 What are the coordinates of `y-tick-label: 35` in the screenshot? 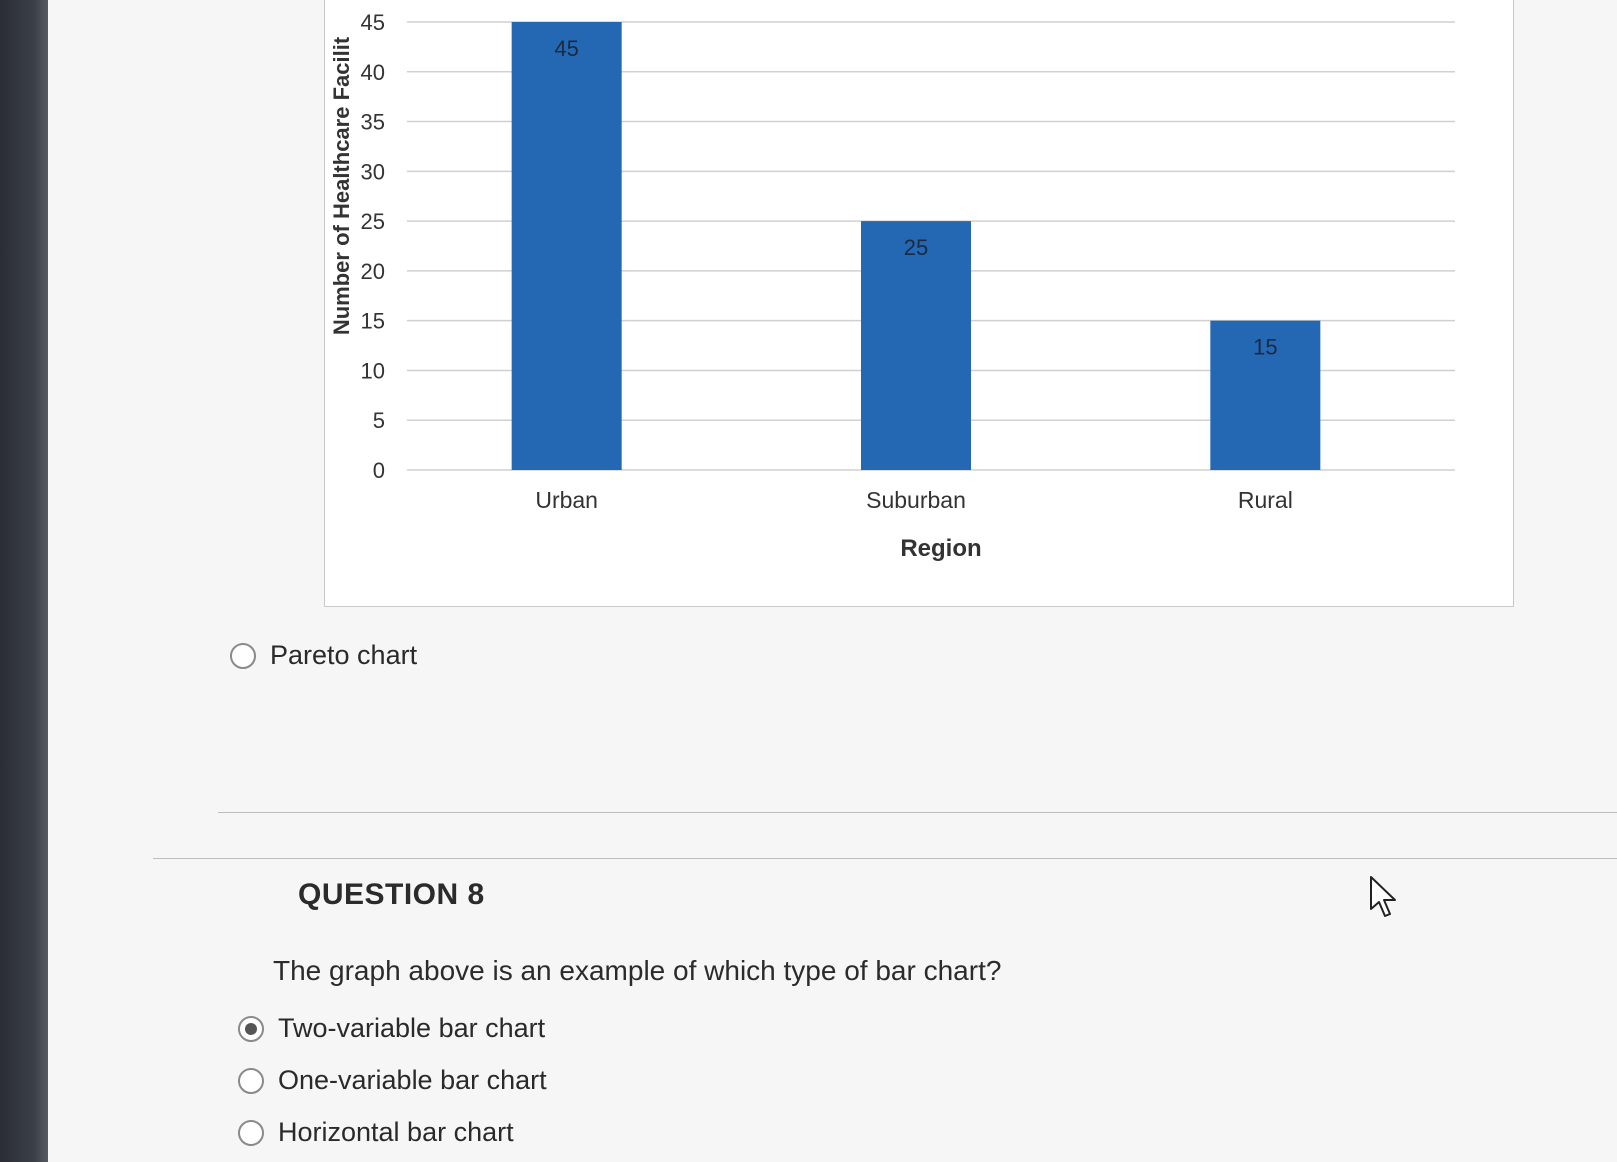 It's located at (373, 122).